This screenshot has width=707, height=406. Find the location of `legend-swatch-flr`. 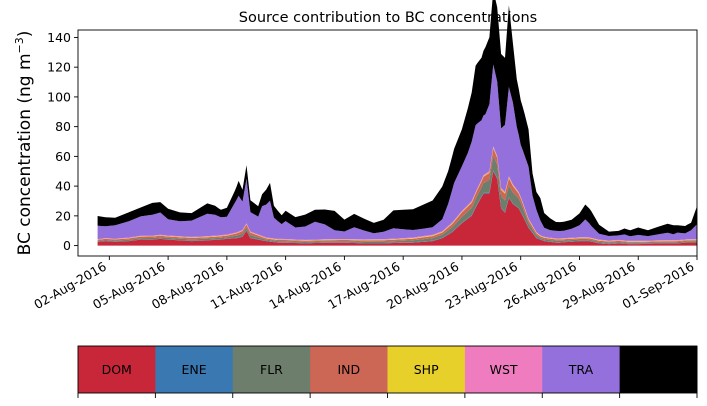

legend-swatch-flr is located at coordinates (271, 369).